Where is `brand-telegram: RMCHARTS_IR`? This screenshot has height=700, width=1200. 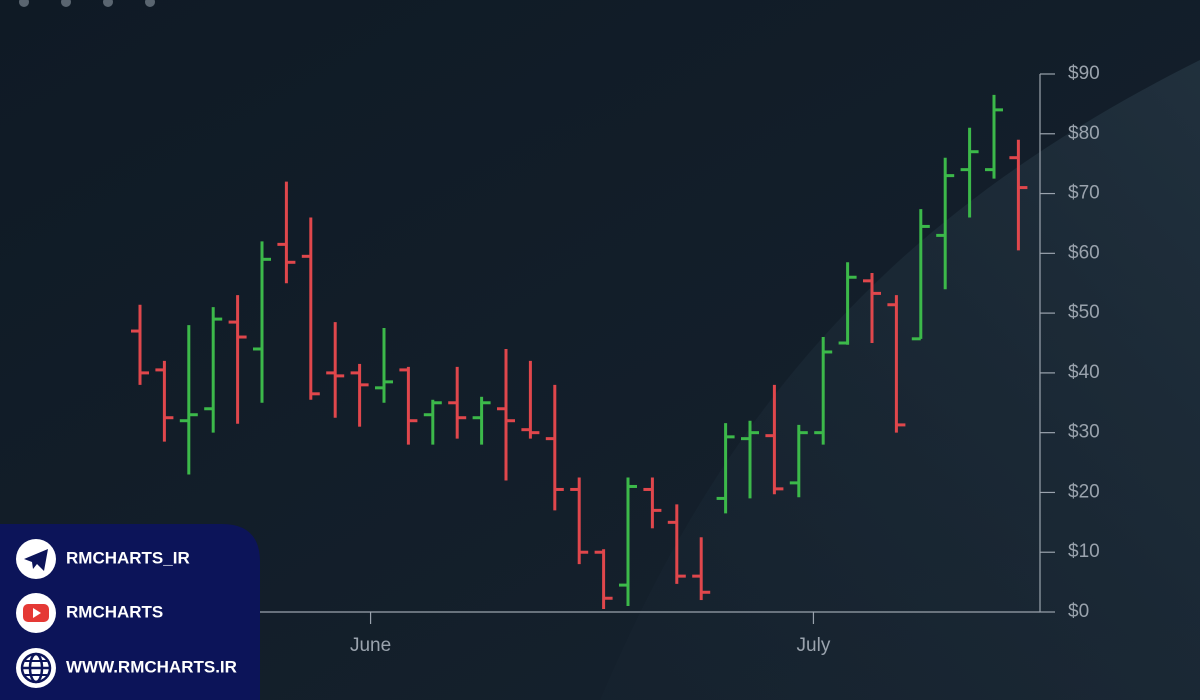
brand-telegram: RMCHARTS_IR is located at coordinates (128, 557).